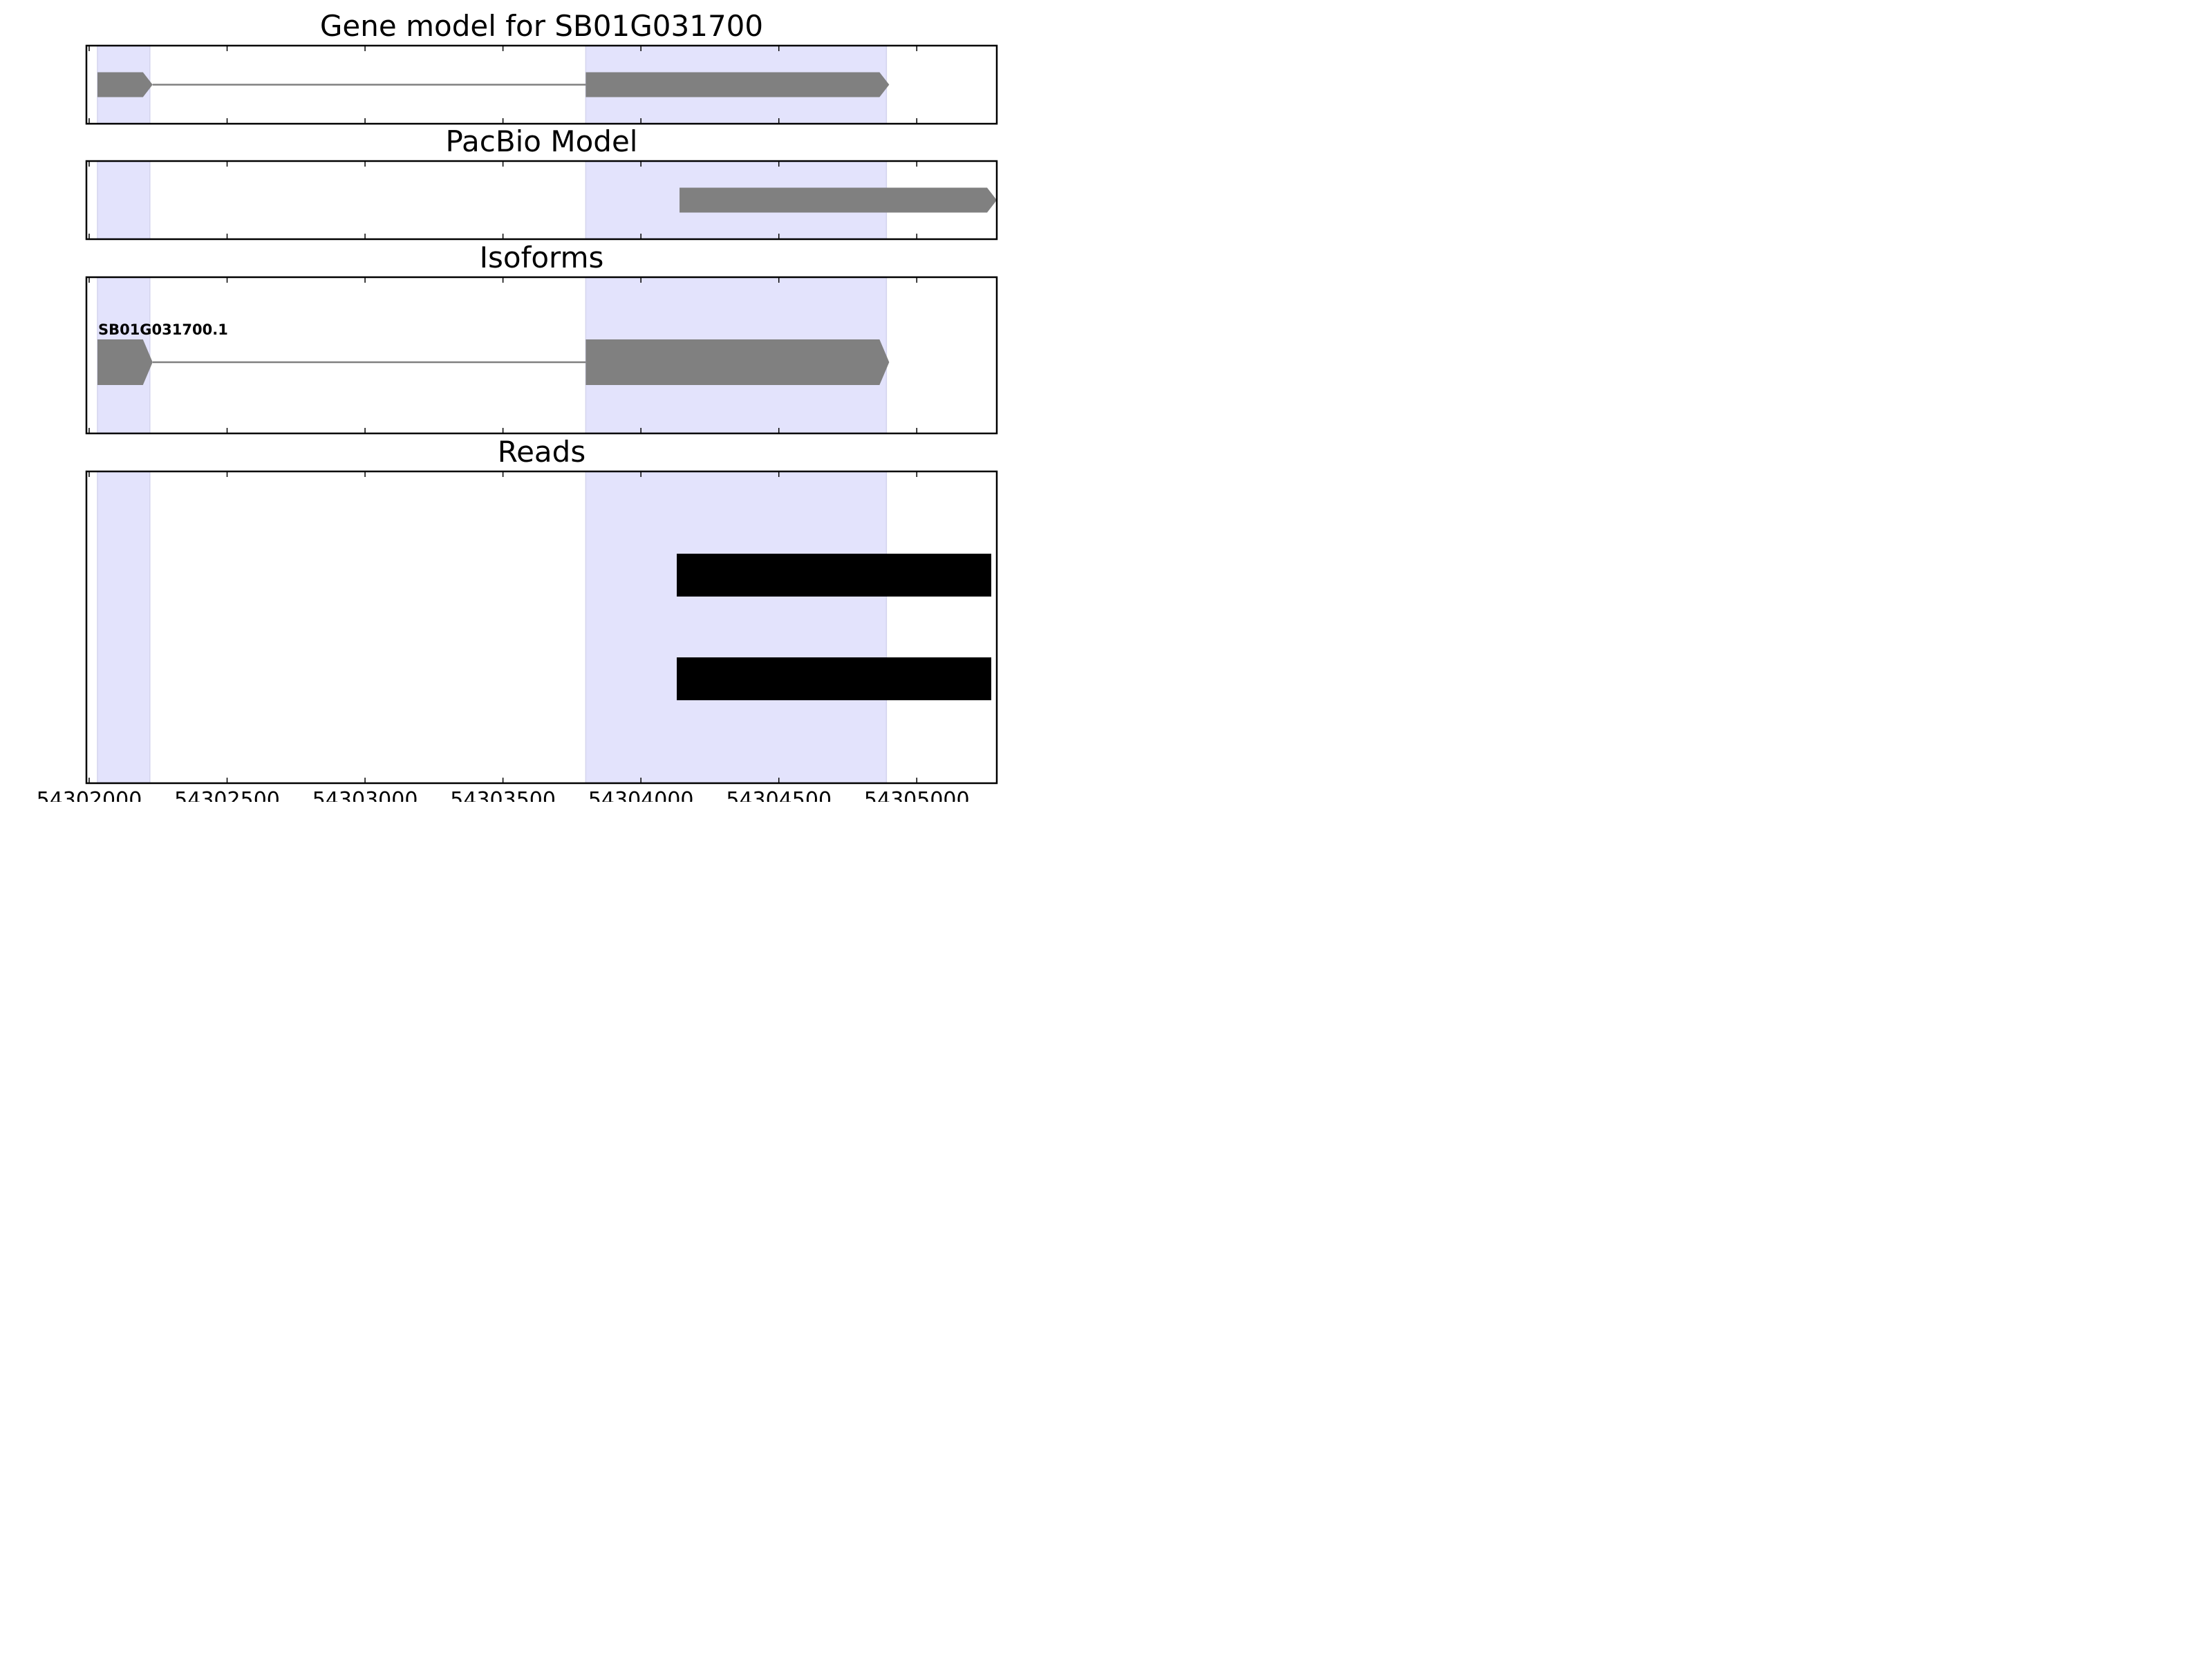 This screenshot has height=1659, width=2212. I want to click on x-tick-label: 54304000, so click(641, 795).